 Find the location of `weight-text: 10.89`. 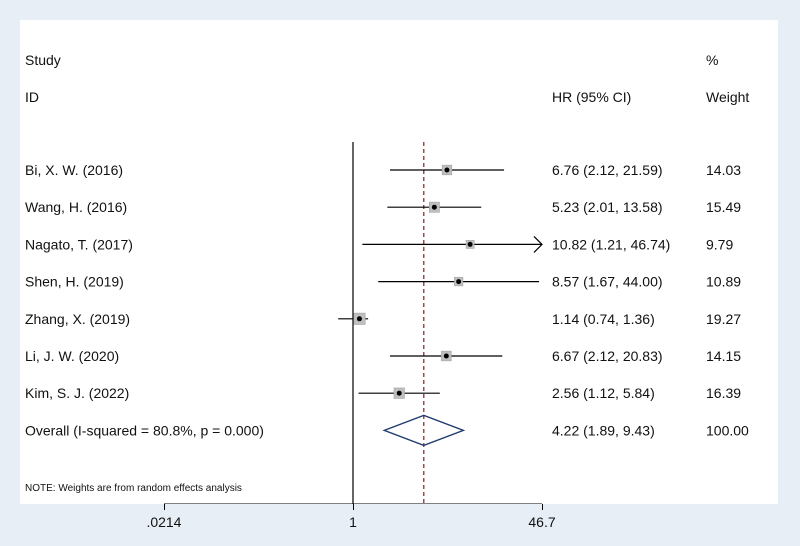

weight-text: 10.89 is located at coordinates (723, 282).